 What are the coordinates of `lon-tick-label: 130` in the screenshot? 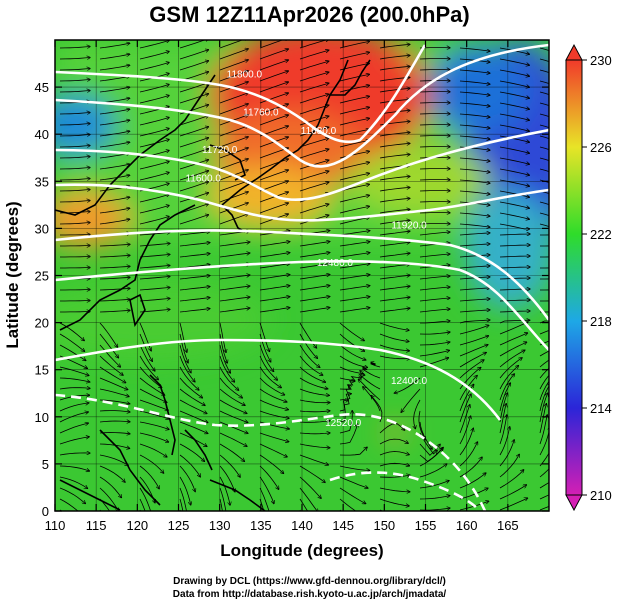 It's located at (220, 525).